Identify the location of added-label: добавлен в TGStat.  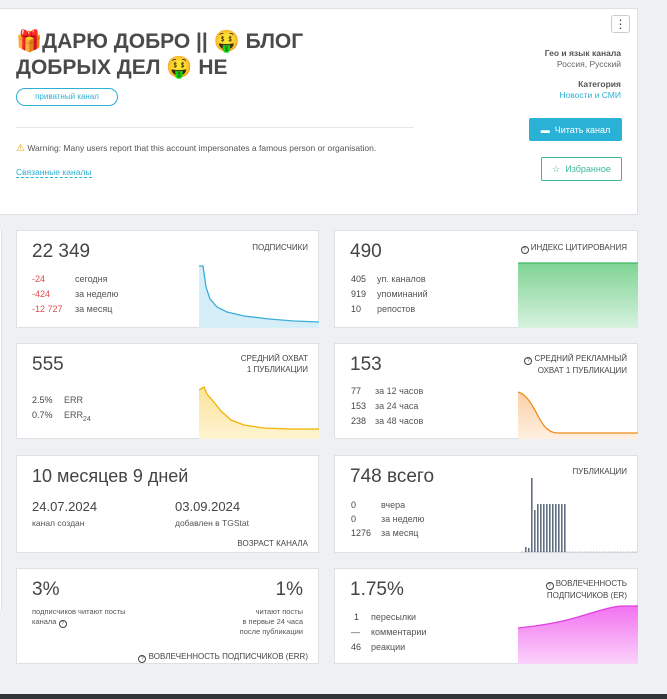
(212, 523).